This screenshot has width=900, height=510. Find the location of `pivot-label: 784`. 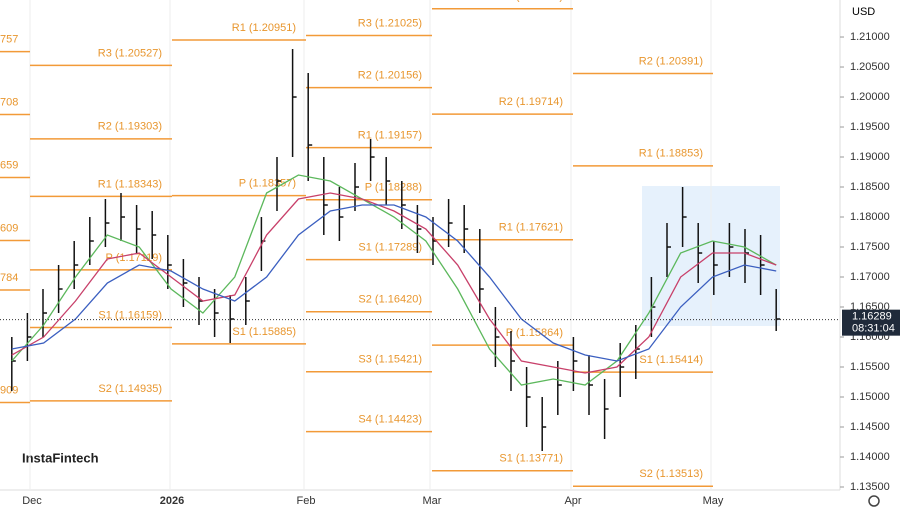

pivot-label: 784 is located at coordinates (9, 278).